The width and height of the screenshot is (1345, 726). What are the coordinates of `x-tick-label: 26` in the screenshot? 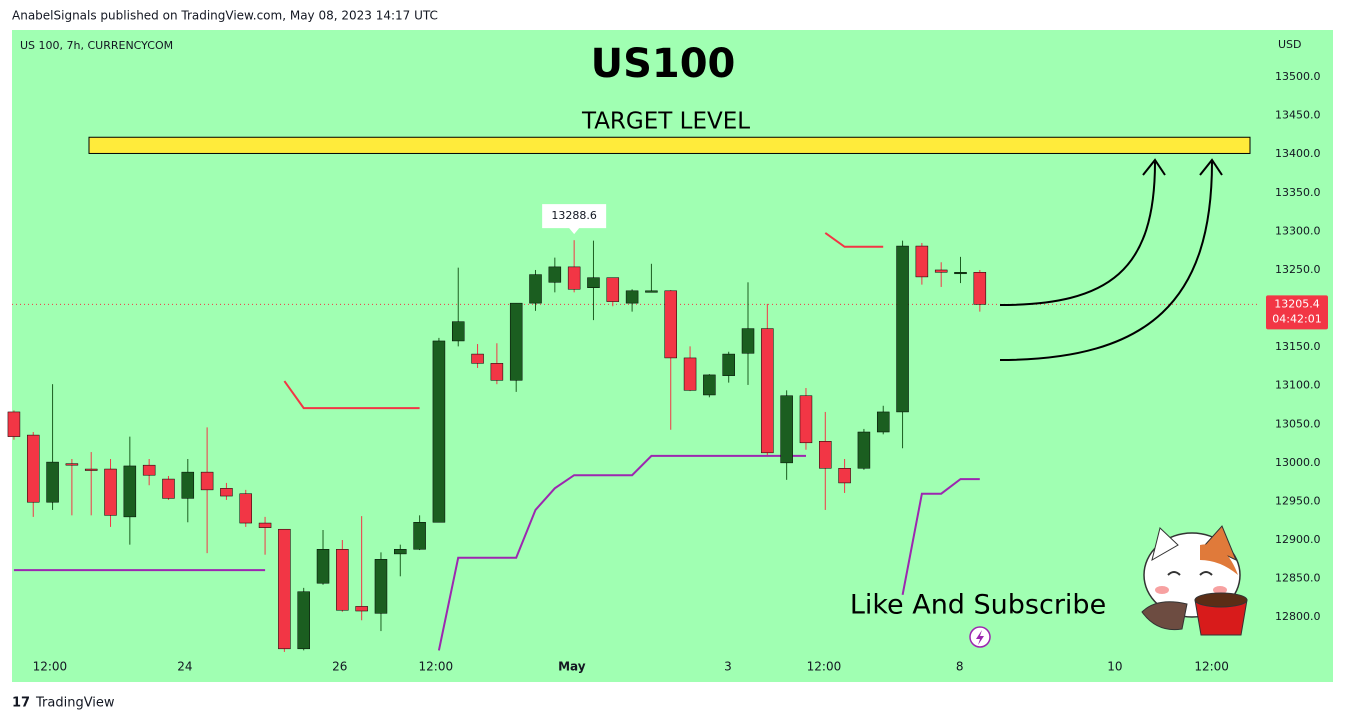 It's located at (339, 667).